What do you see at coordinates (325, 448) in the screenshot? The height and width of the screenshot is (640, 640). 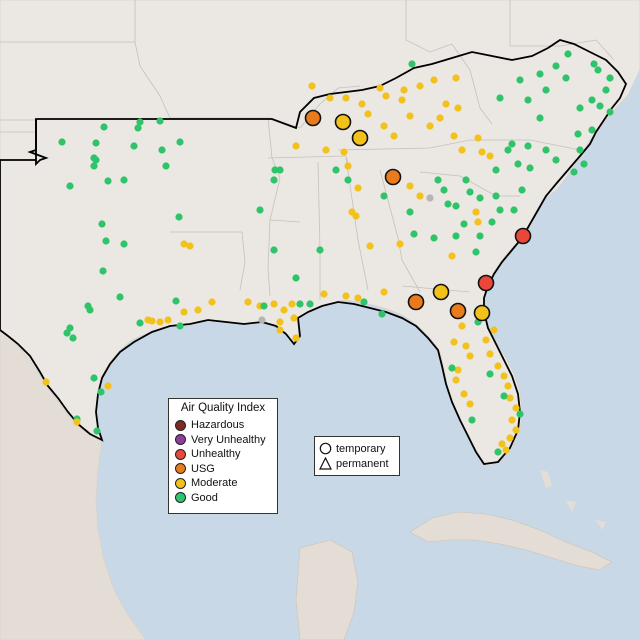 I see `circle-icon` at bounding box center [325, 448].